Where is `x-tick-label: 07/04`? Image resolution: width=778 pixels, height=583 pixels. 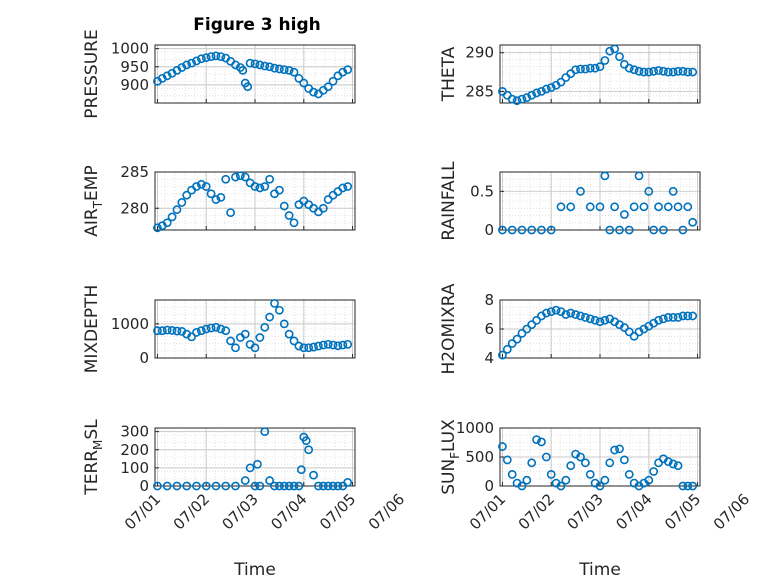 x-tick-label: 07/04 is located at coordinates (288, 511).